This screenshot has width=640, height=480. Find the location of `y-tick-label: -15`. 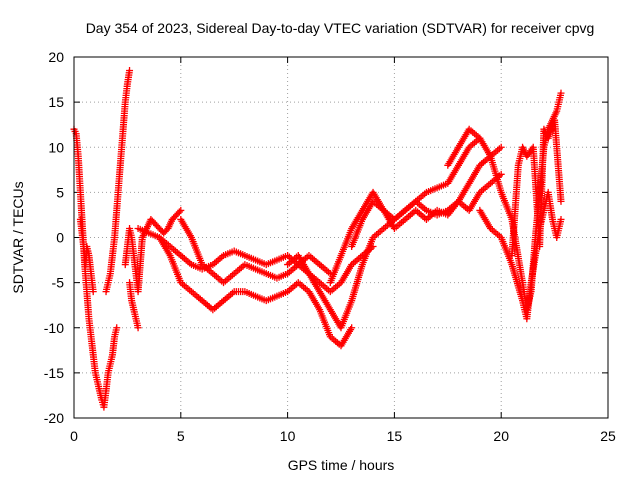

y-tick-label: -15 is located at coordinates (54, 373).